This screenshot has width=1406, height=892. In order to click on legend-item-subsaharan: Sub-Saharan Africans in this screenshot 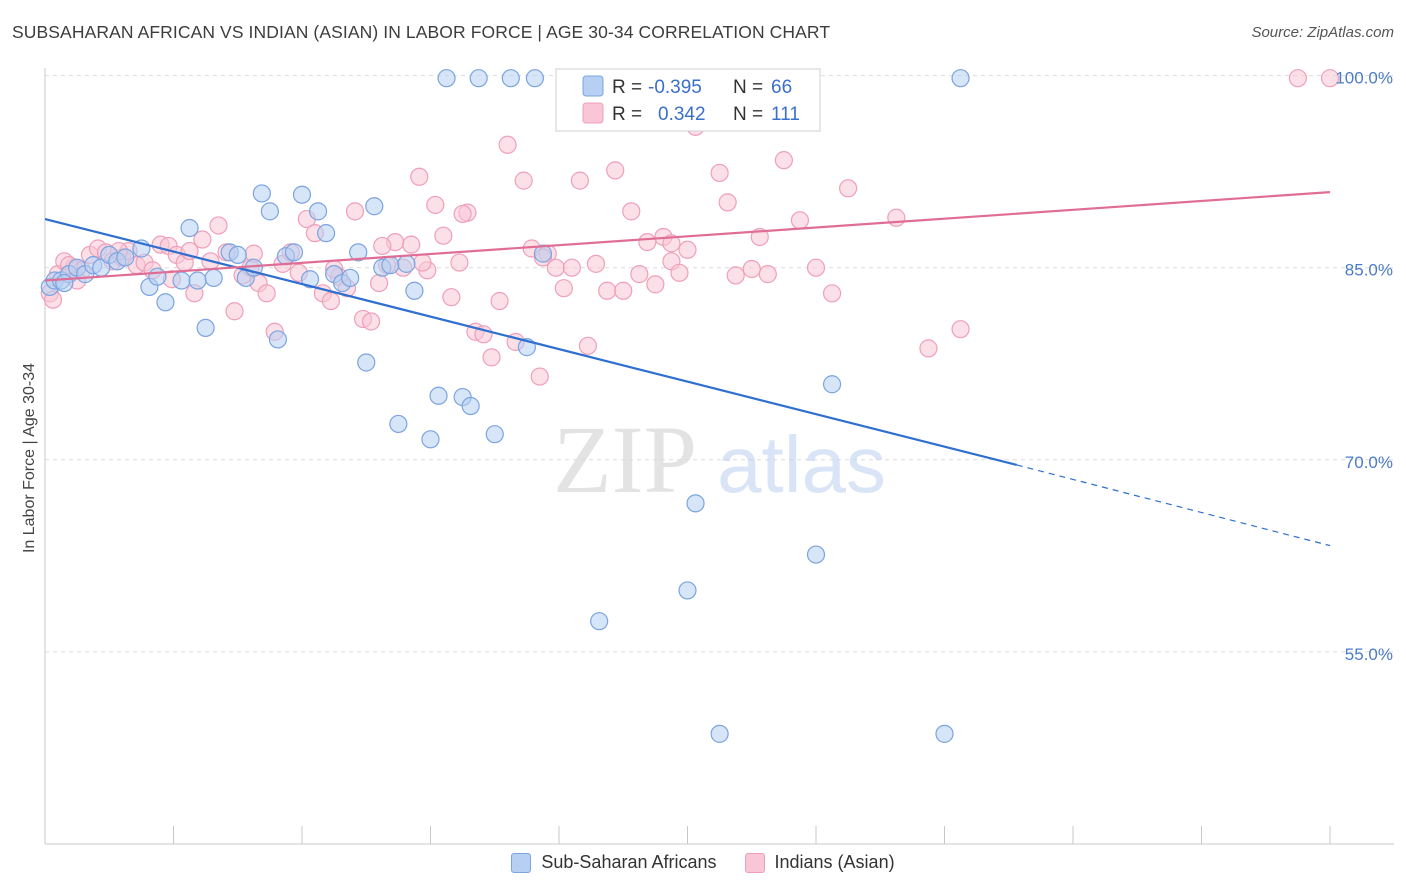, I will do `click(614, 862)`.